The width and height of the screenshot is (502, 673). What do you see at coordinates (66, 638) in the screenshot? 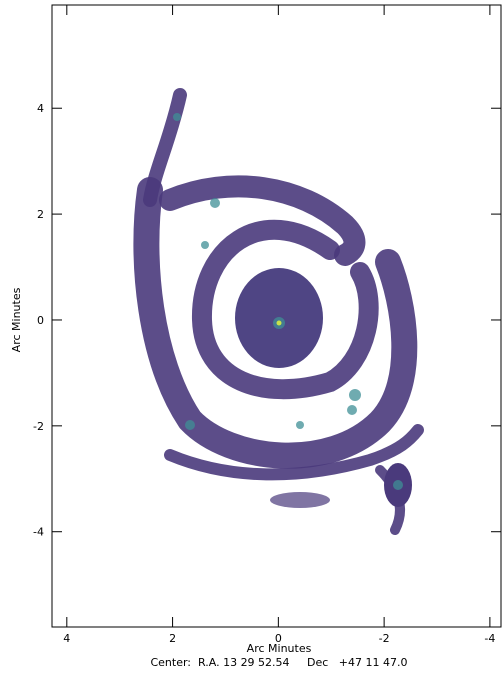
I see `x-tick-label: 4` at bounding box center [66, 638].